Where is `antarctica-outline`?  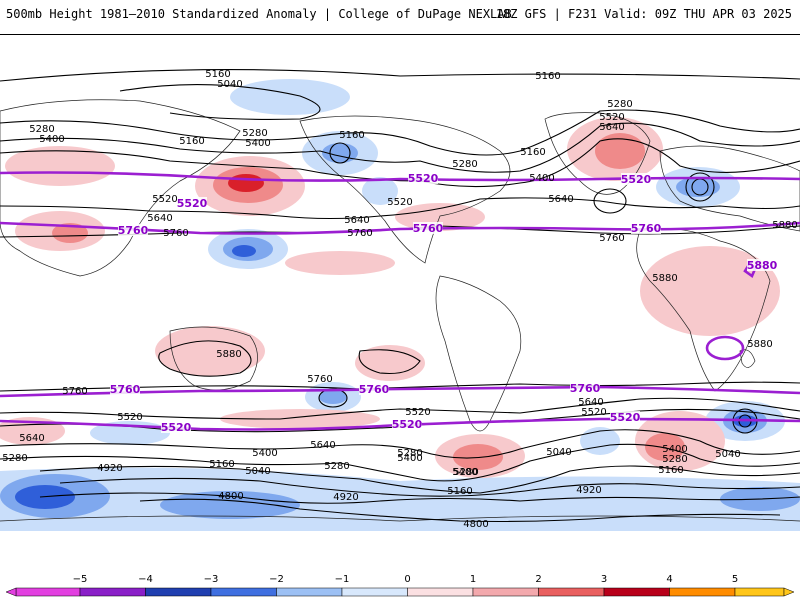
antarctica-outline is located at coordinates (400, 518).